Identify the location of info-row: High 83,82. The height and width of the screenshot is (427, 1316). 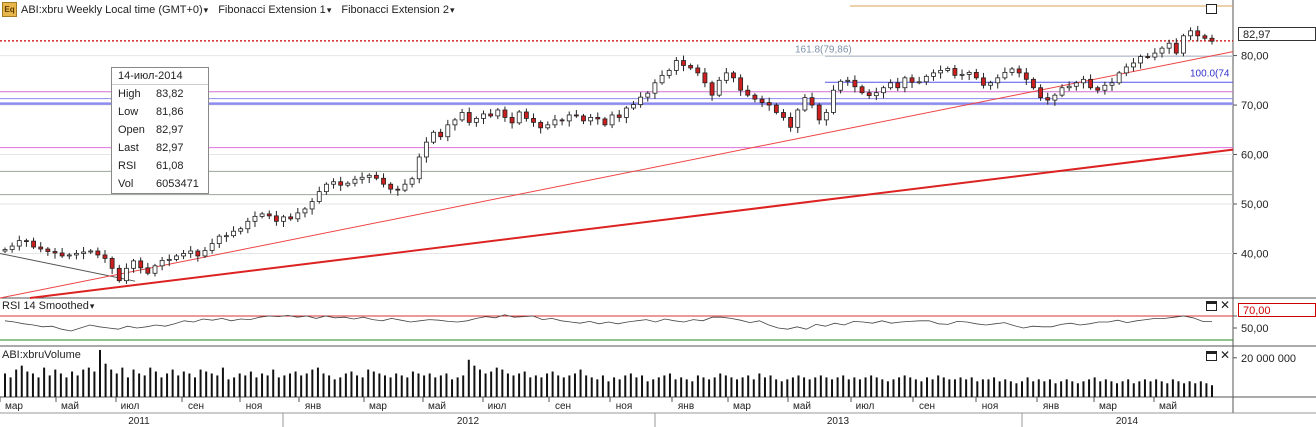
(160, 94).